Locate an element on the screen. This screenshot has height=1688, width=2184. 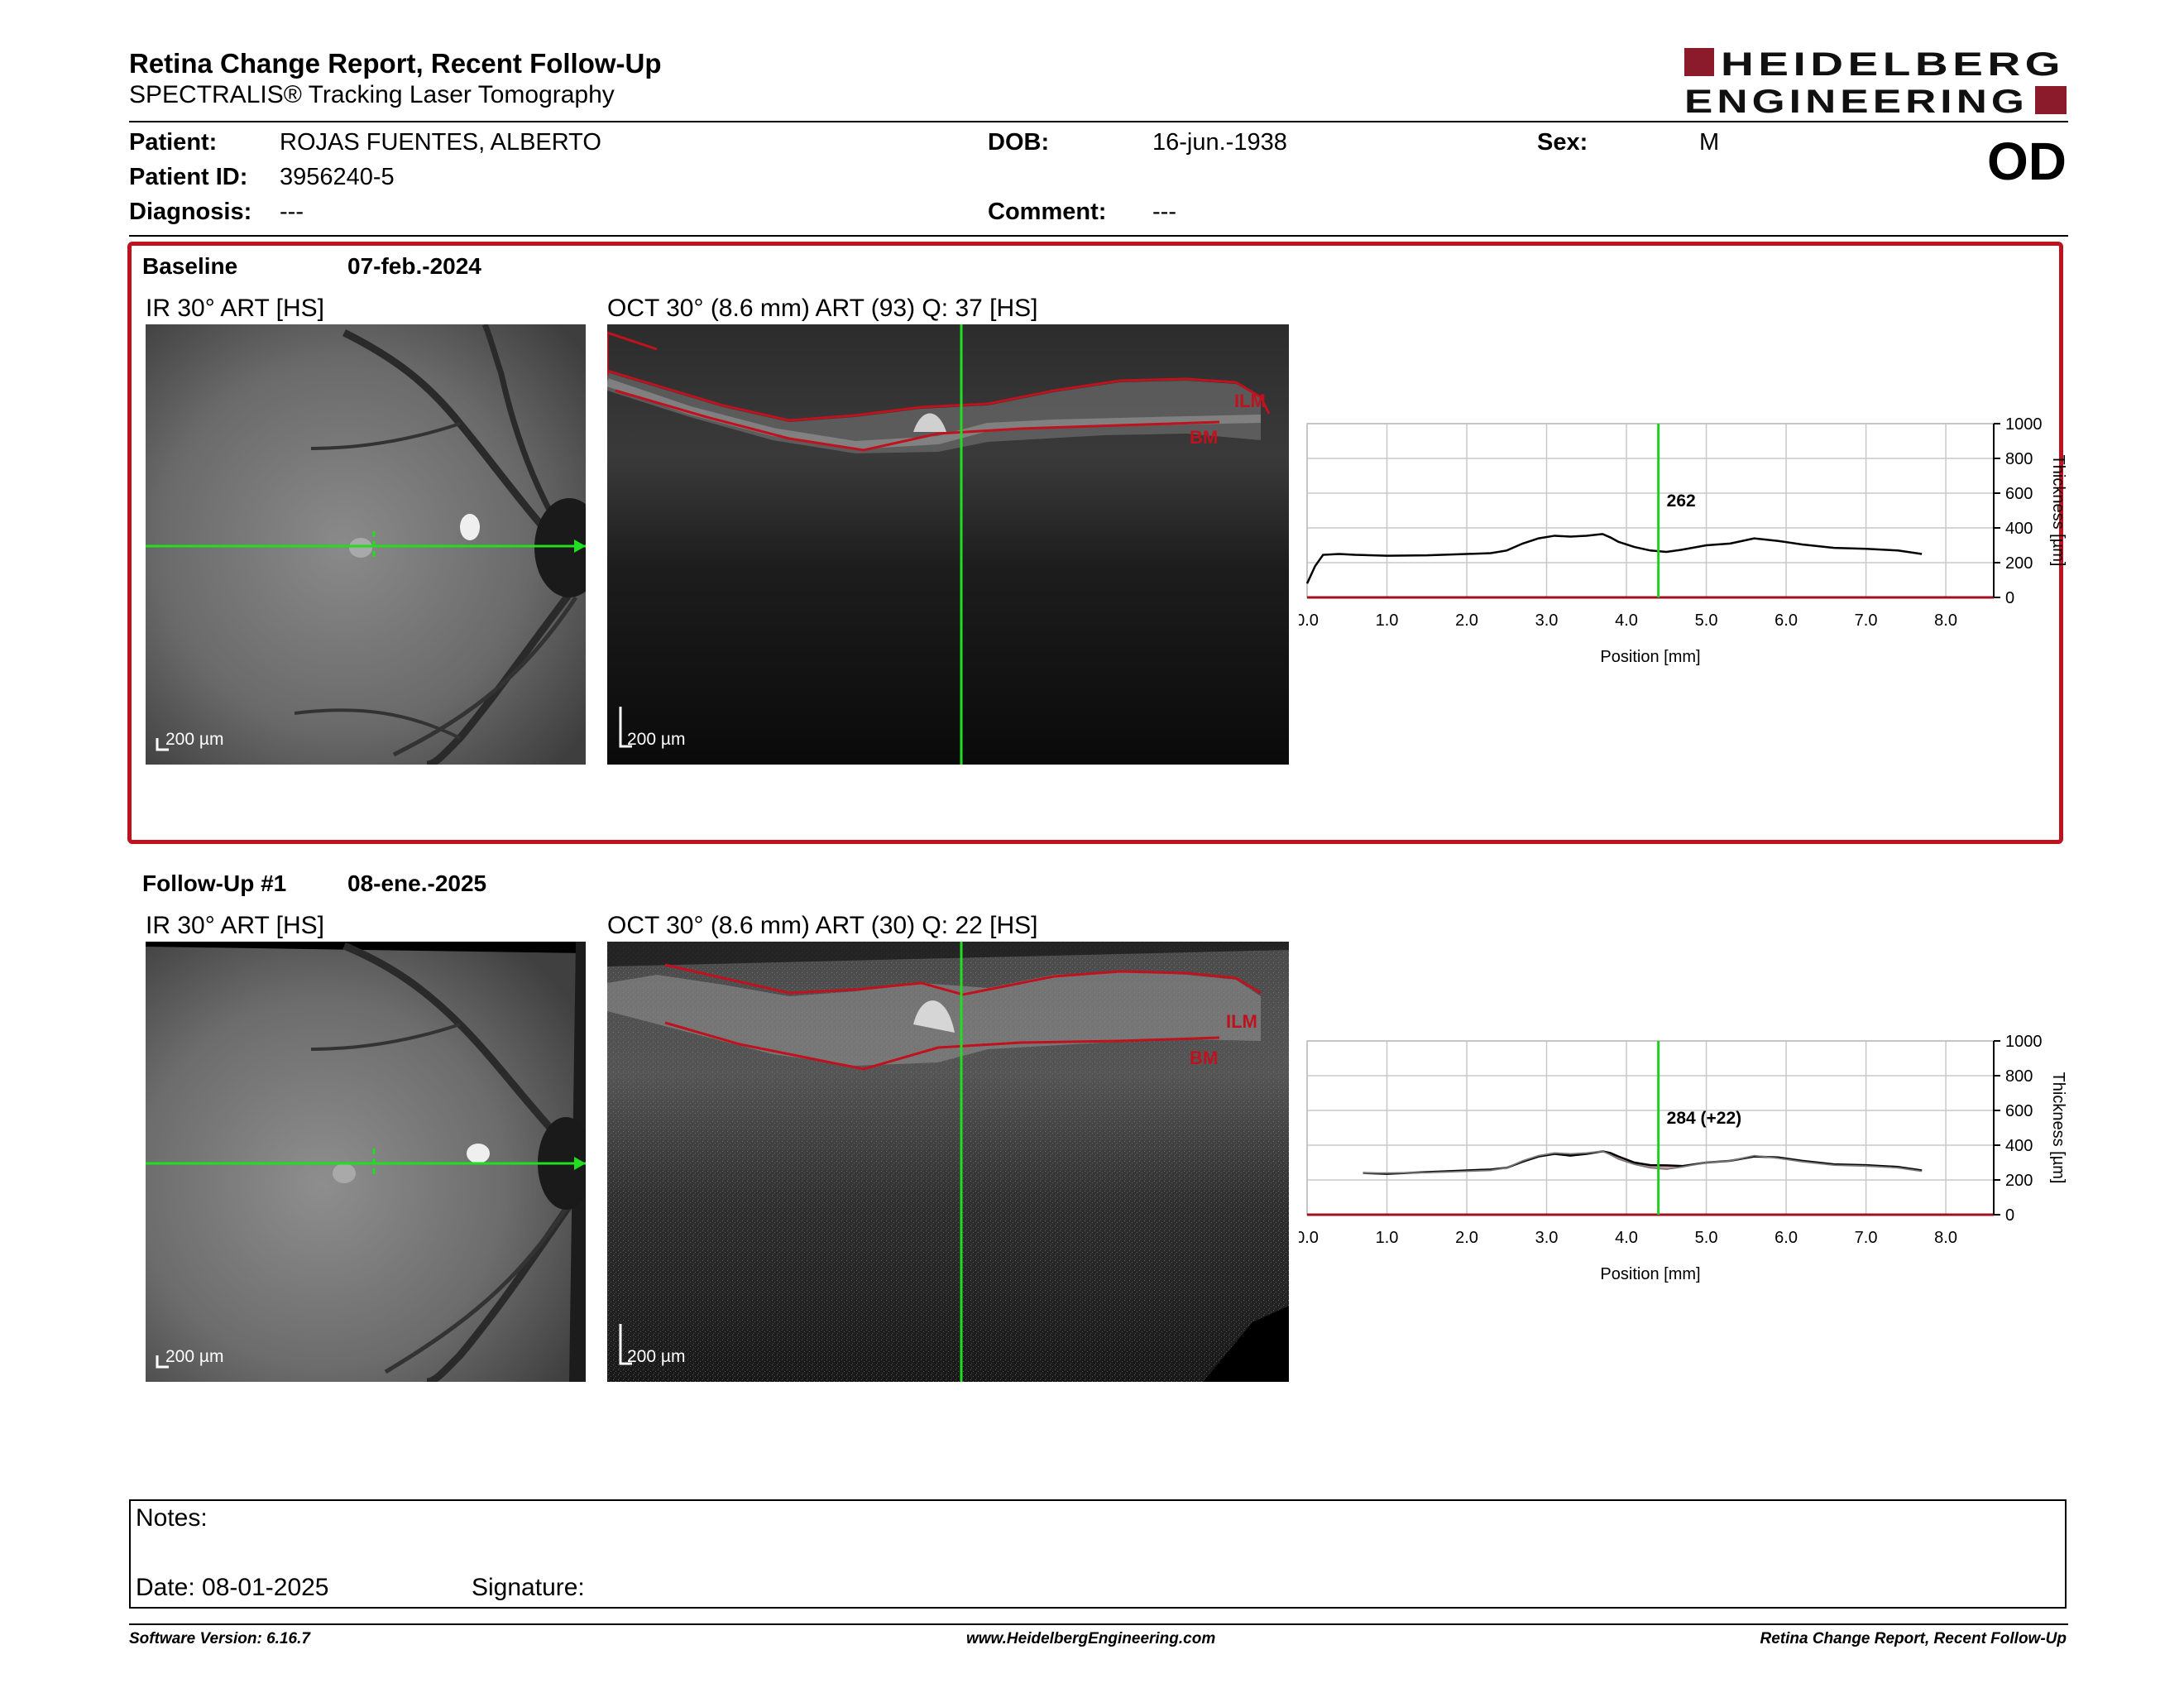
cursor-value-label: 262 is located at coordinates (1681, 501).